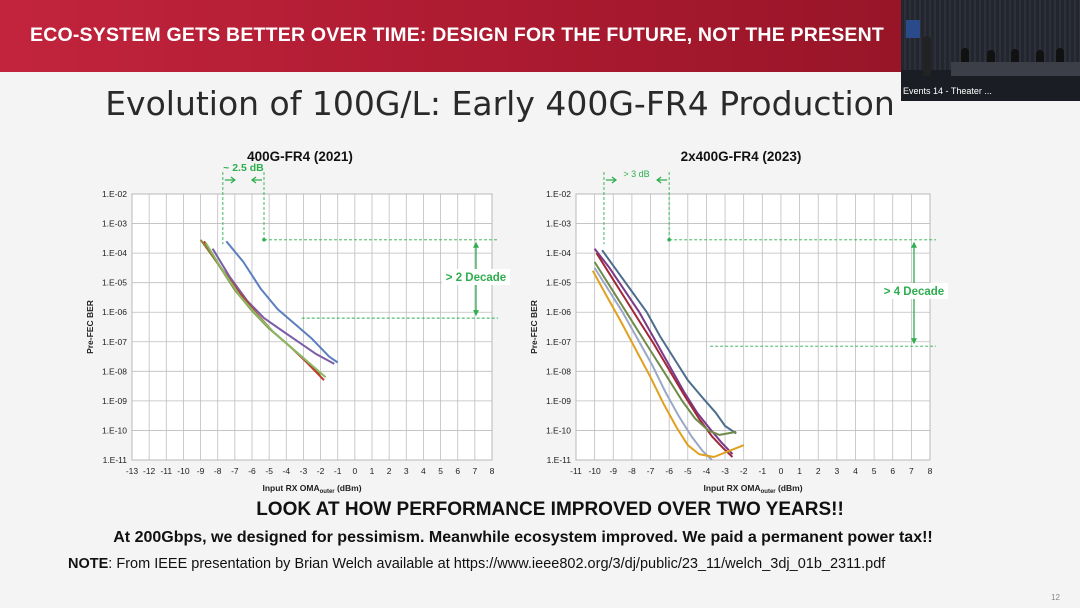 The width and height of the screenshot is (1080, 608). Describe the element at coordinates (300, 156) in the screenshot. I see `chart-title: 400G-FR4 (2021)` at that location.